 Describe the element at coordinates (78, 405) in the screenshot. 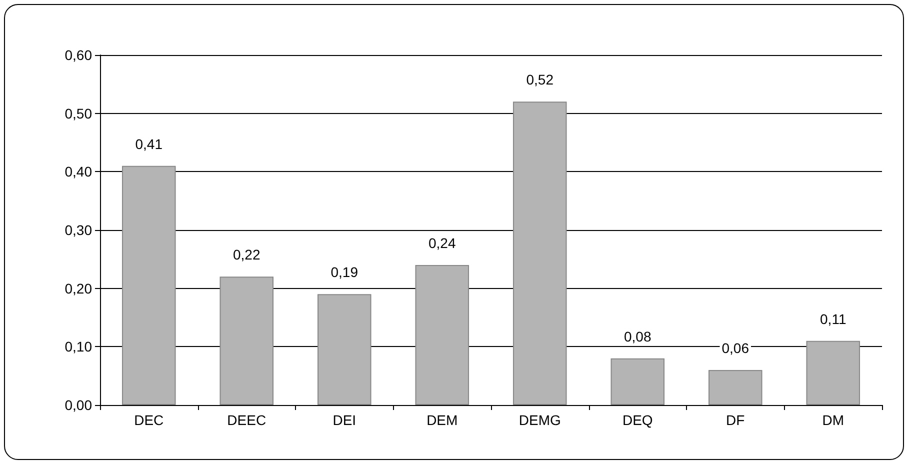

I see `y-tick-label: 0,00` at that location.